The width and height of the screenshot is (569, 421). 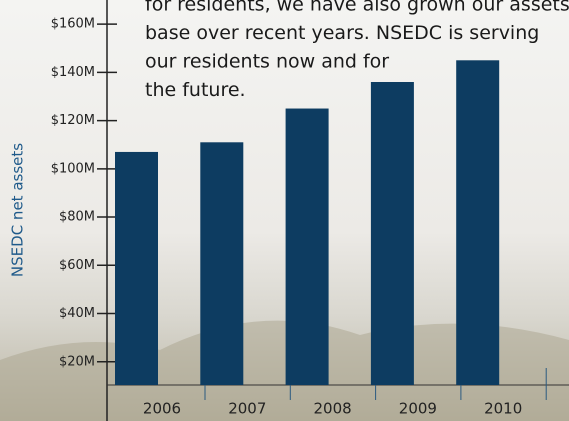 I want to click on y-tick-label: $120M, so click(x=73, y=120).